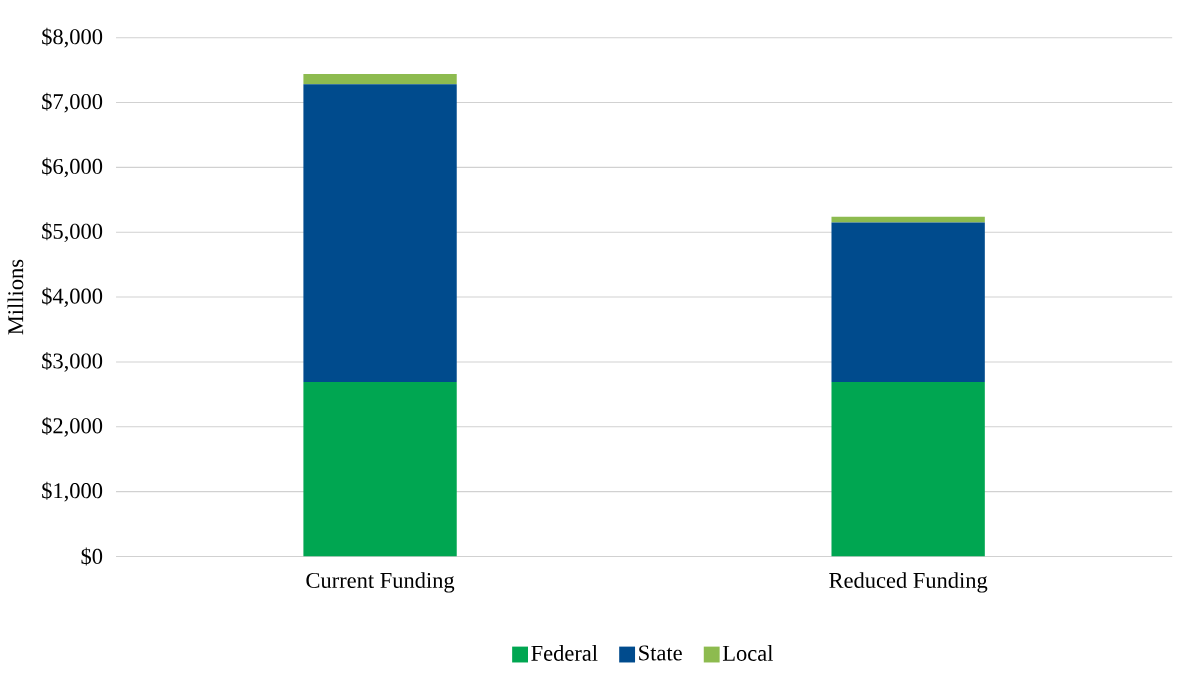 This screenshot has height=690, width=1194. I want to click on y-tick-label: $6,000, so click(72, 167).